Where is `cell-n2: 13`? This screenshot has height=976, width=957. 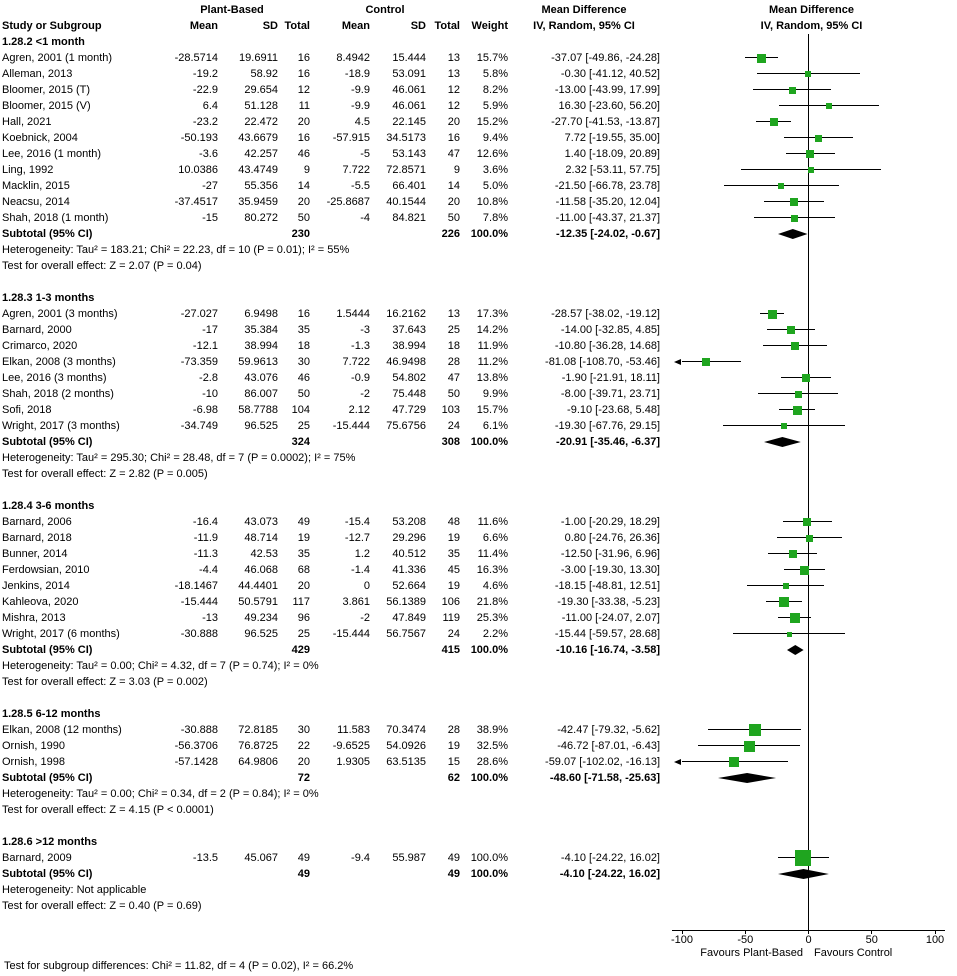
cell-n2: 13 is located at coordinates (453, 314).